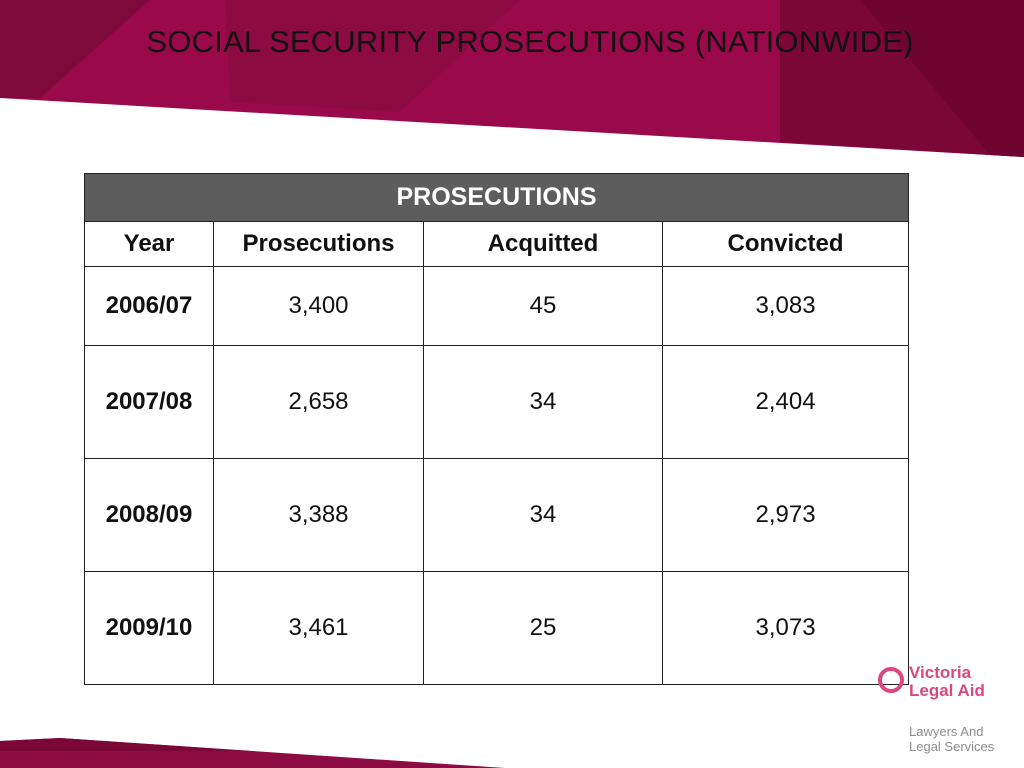 This screenshot has height=768, width=1024. I want to click on ring-icon, so click(891, 680).